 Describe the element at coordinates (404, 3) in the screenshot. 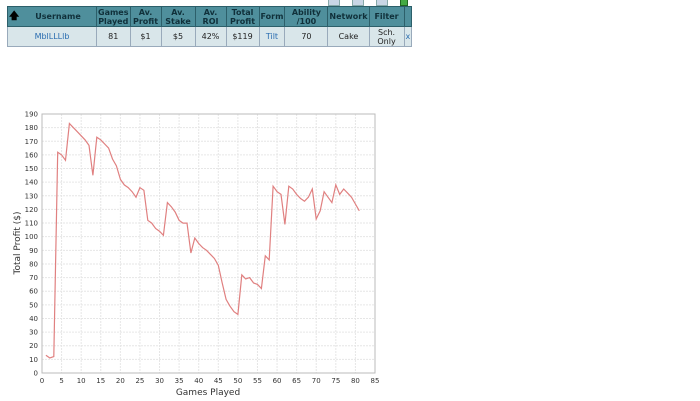

I see `excel-icon` at that location.